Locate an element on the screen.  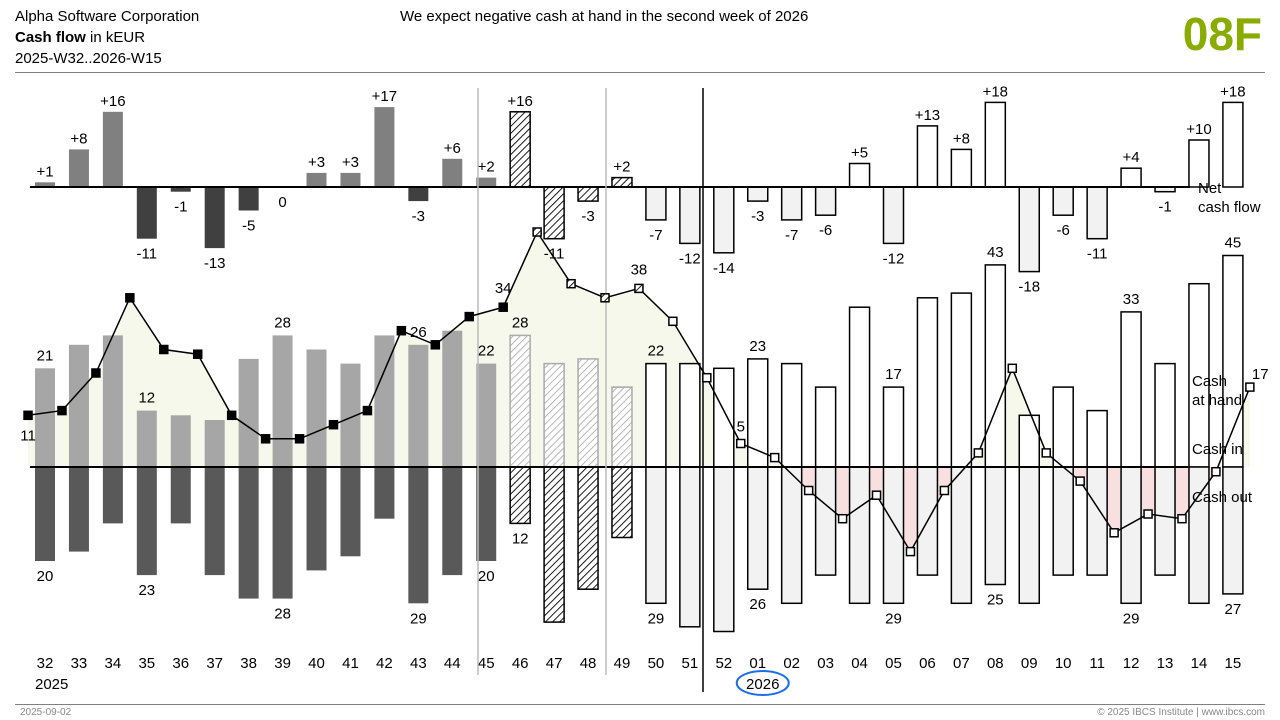
cash-out-series-label: Cash out is located at coordinates (1222, 497).